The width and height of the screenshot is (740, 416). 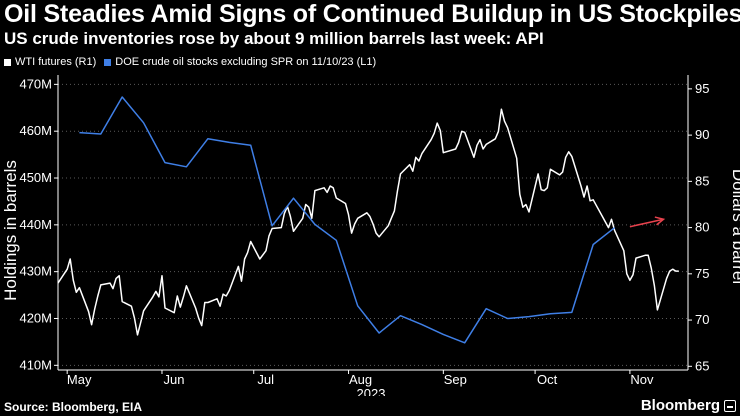 I want to click on legend-label-wti: WTI futures (R1), so click(x=56, y=62).